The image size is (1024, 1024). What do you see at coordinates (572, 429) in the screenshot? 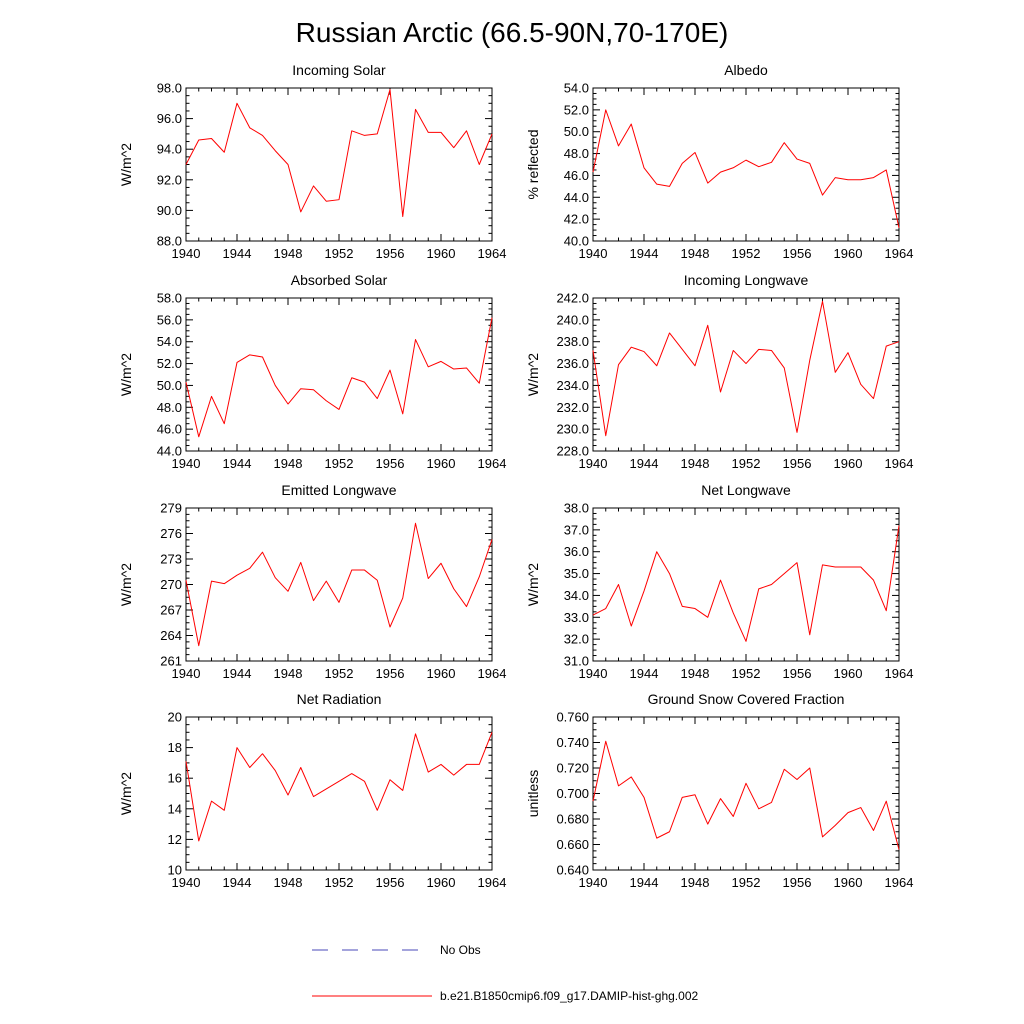
I see `y-tick-label: 230.0` at bounding box center [572, 429].